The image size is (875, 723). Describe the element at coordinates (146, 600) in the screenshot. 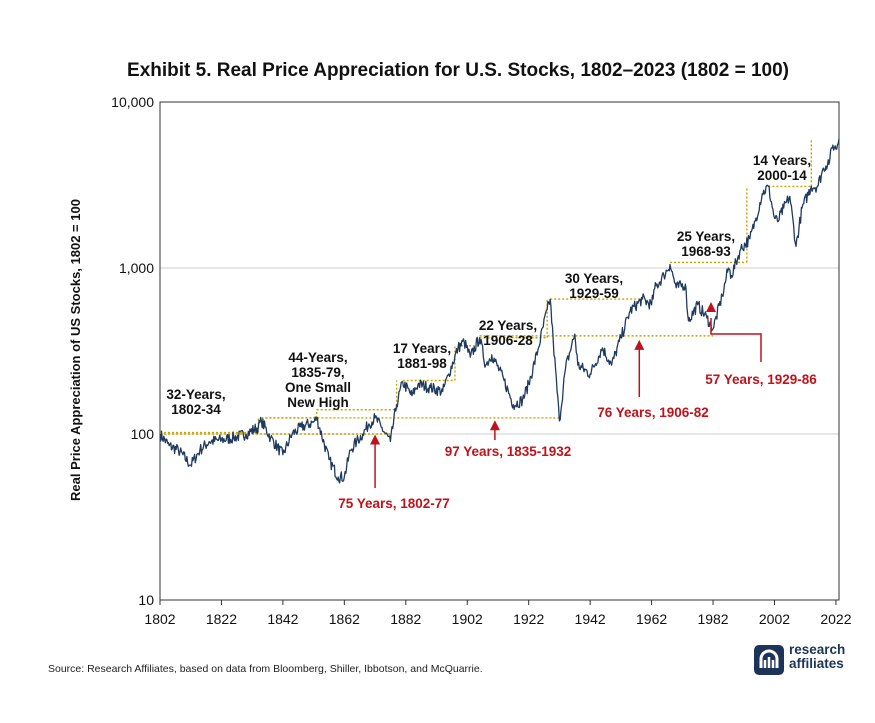

I see `y-tick-label: 10` at that location.